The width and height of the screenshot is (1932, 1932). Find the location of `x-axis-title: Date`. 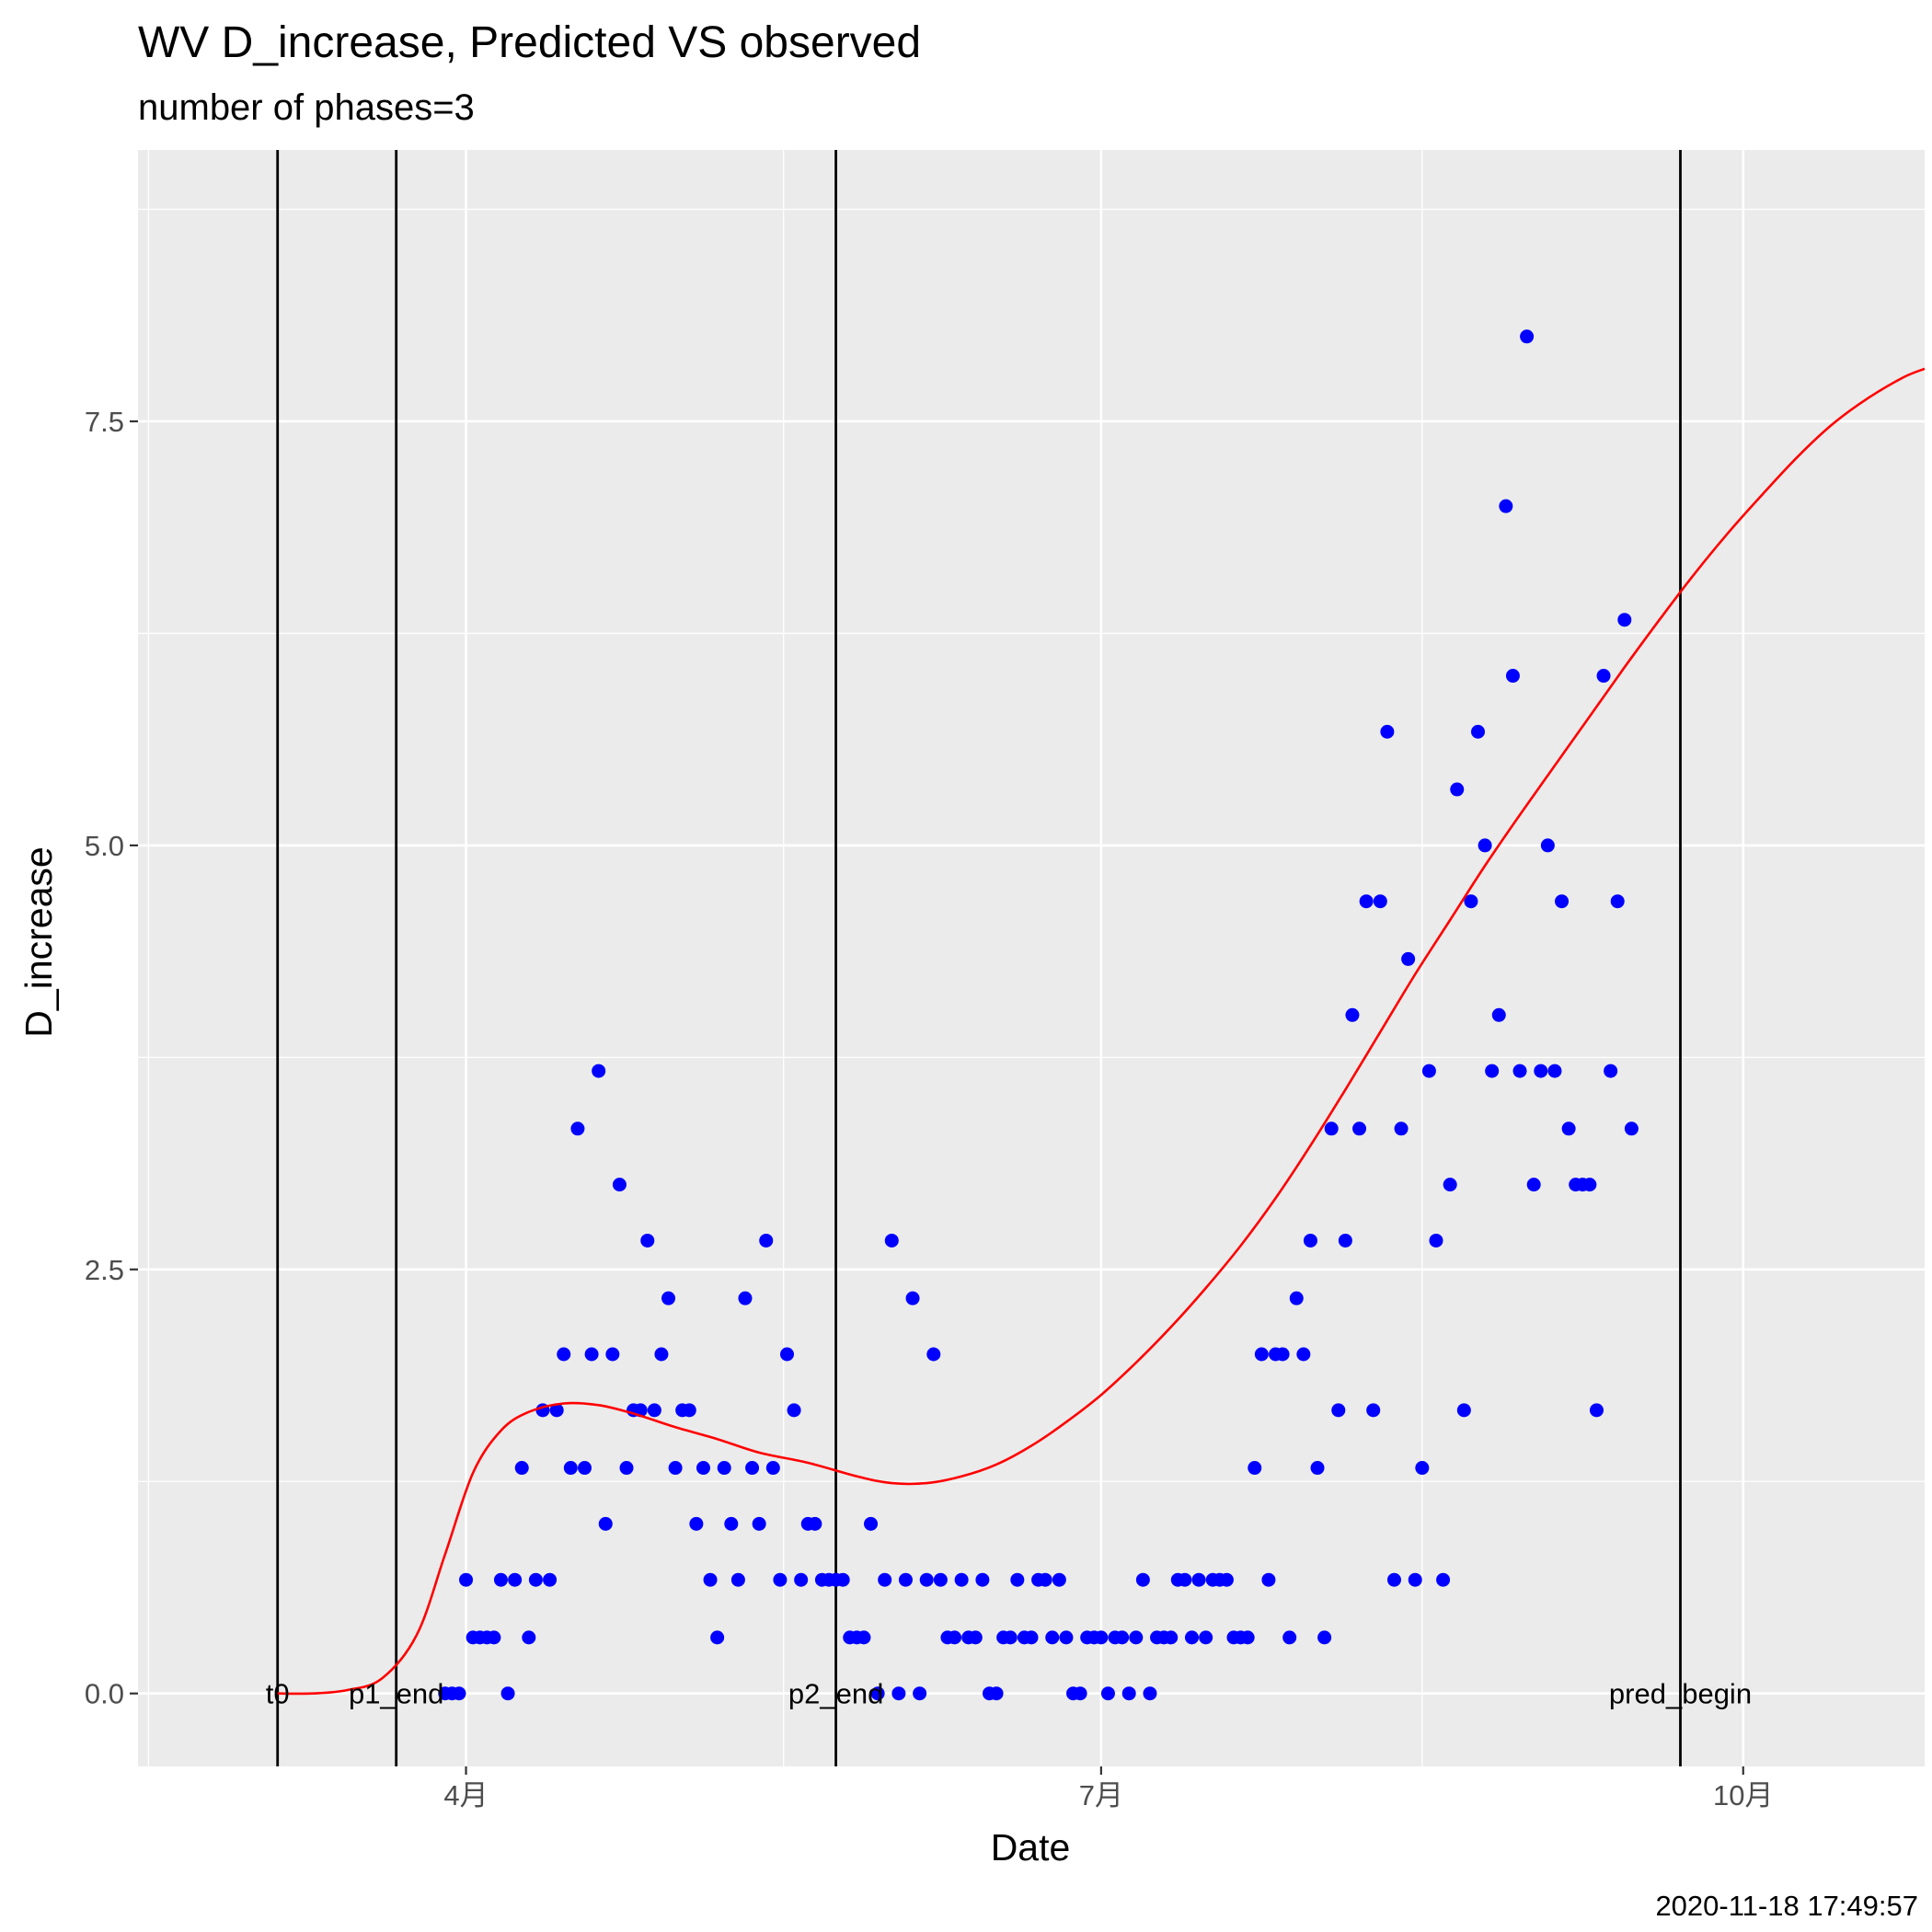

x-axis-title: Date is located at coordinates (1031, 1847).